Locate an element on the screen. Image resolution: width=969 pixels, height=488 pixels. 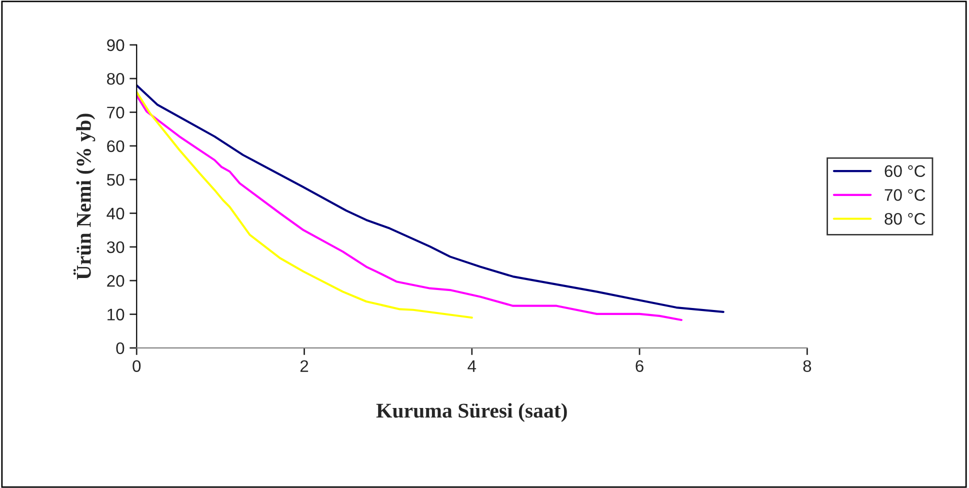
y-tick-label: 60 is located at coordinates (115, 146).